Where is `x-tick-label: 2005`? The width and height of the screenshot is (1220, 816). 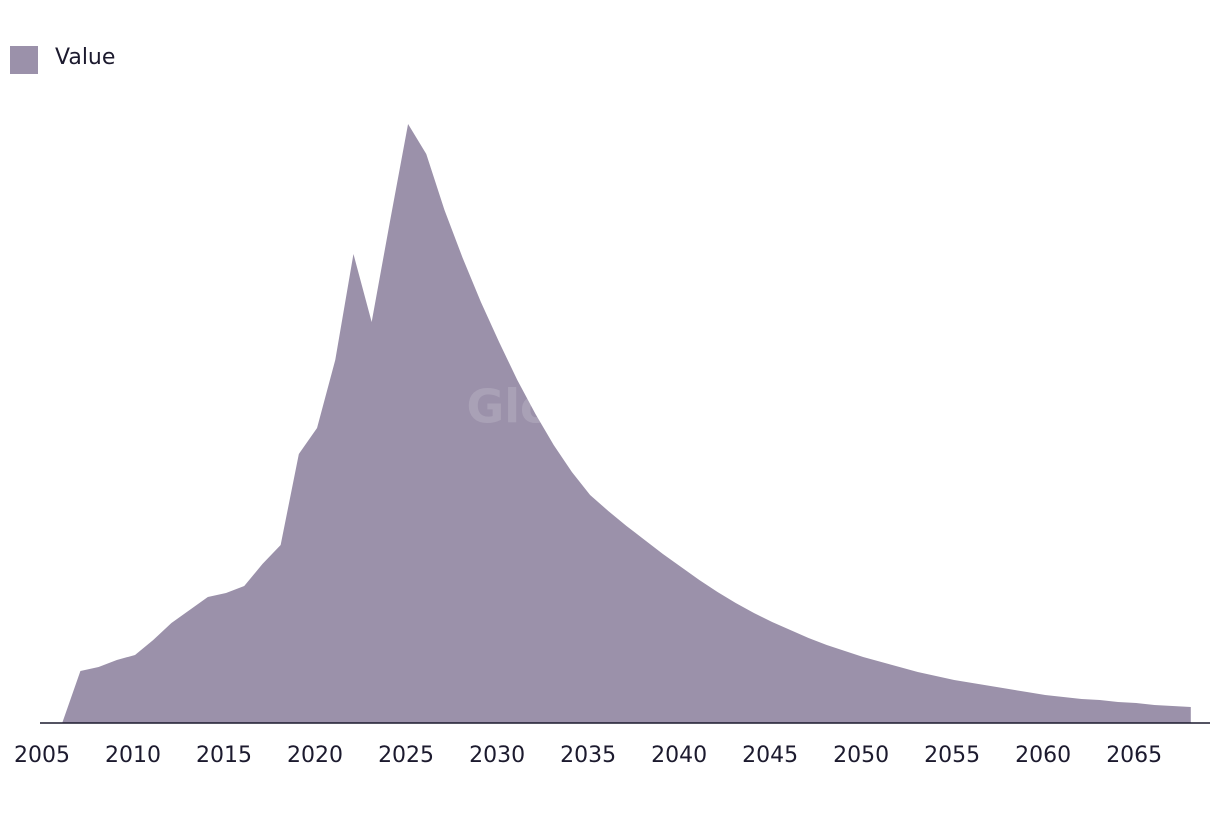 x-tick-label: 2005 is located at coordinates (42, 755).